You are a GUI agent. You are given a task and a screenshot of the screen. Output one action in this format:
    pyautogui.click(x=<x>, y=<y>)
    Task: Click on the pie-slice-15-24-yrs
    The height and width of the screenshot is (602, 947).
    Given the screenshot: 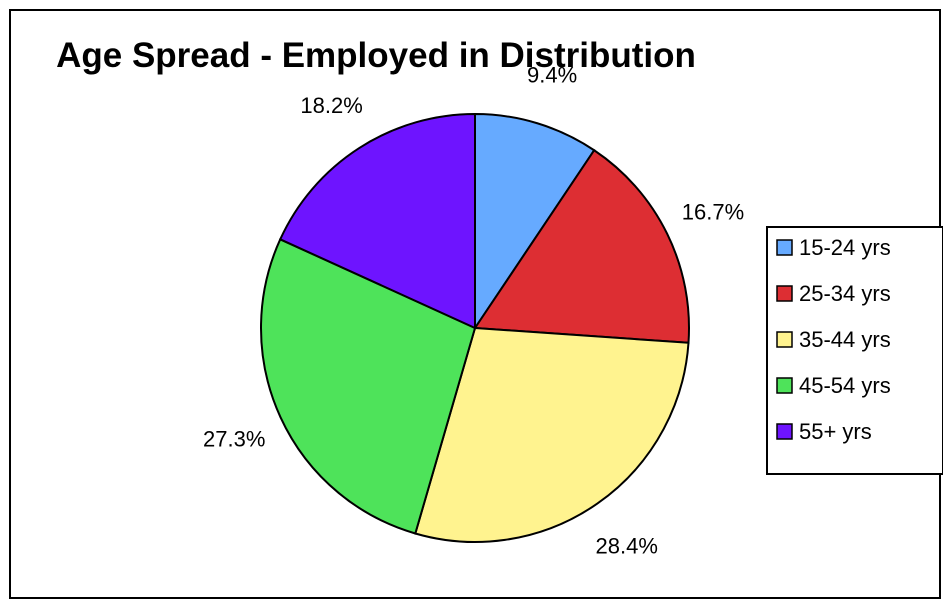 What is the action you would take?
    pyautogui.click(x=535, y=222)
    